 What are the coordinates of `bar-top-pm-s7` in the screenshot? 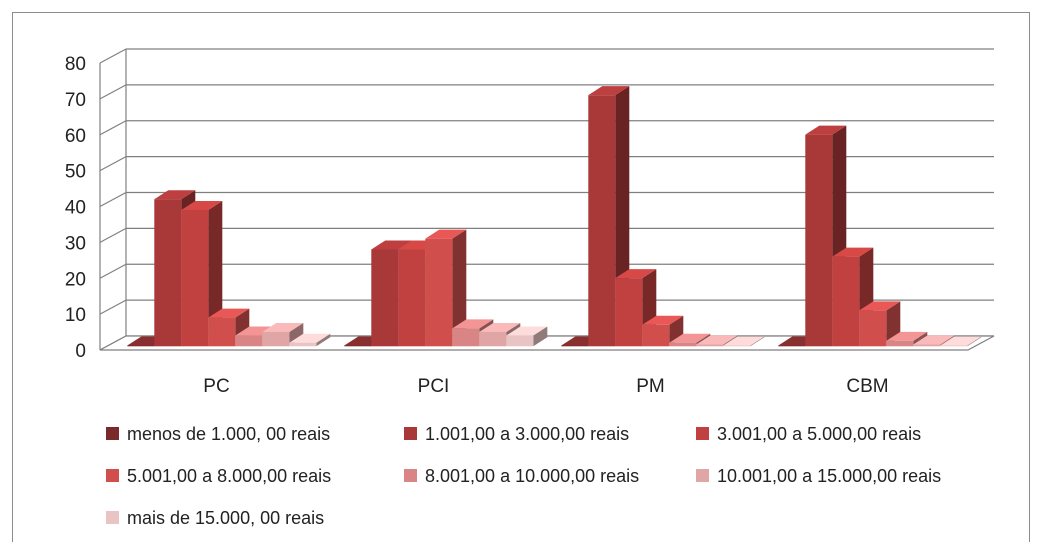 It's located at (744, 341).